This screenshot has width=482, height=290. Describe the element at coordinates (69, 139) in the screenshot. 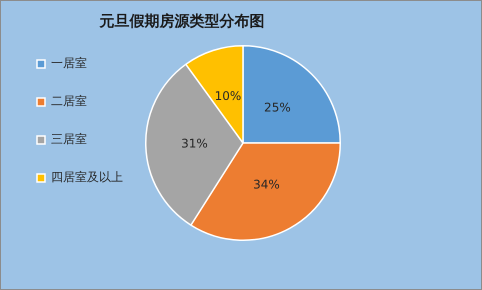

I see `legend-label: 三居室` at that location.